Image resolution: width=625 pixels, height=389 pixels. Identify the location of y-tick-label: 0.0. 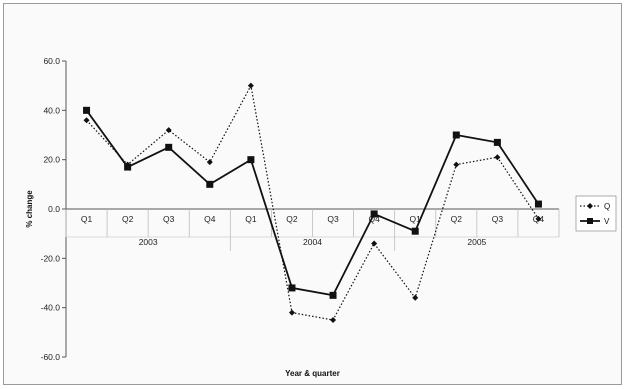
(54, 209).